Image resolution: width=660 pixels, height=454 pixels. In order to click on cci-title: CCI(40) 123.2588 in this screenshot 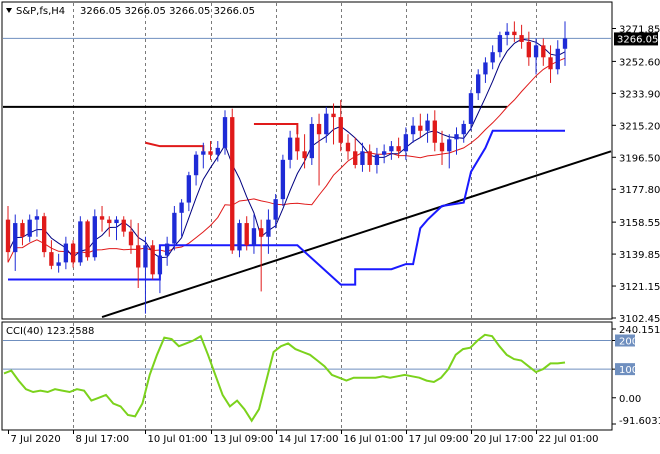, I will do `click(50, 331)`.